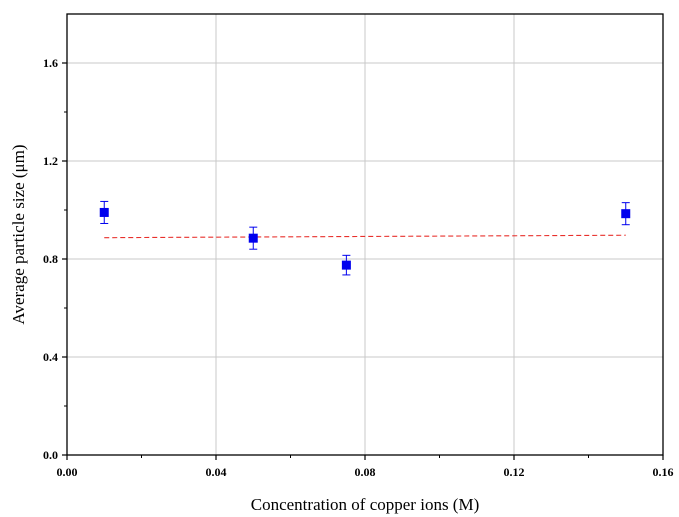  Describe the element at coordinates (18, 234) in the screenshot. I see `y-axis-label: Average particle size (μm)` at that location.